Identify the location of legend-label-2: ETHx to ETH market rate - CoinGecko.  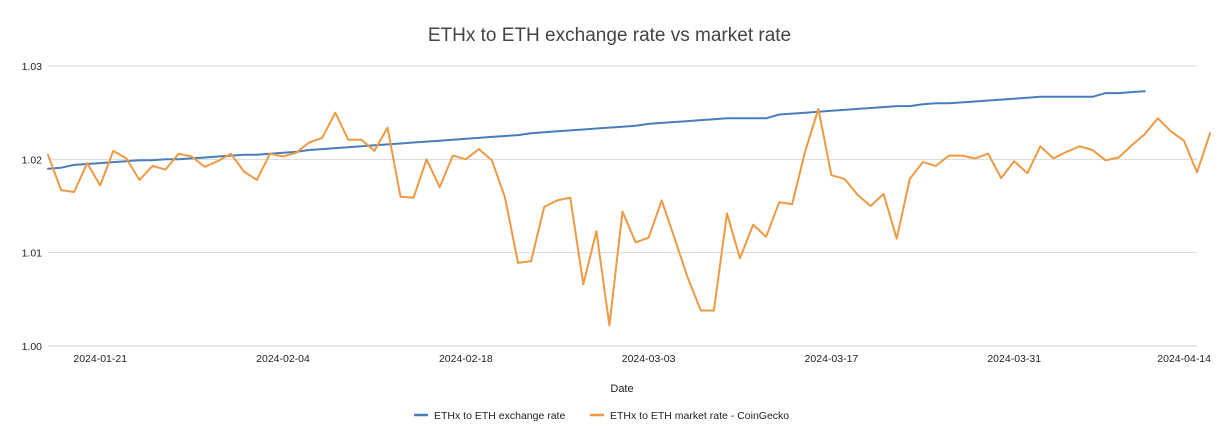
(699, 416).